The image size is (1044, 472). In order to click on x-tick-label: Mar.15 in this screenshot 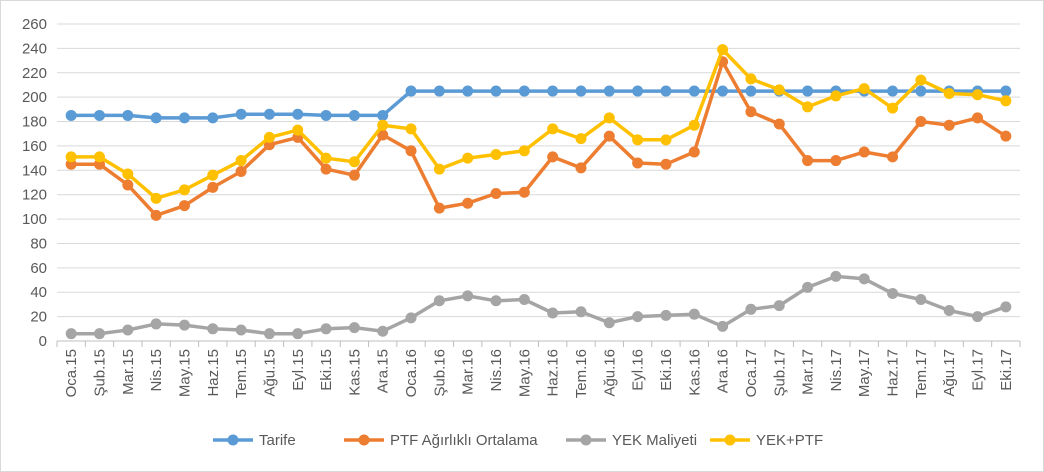, I will do `click(128, 372)`.